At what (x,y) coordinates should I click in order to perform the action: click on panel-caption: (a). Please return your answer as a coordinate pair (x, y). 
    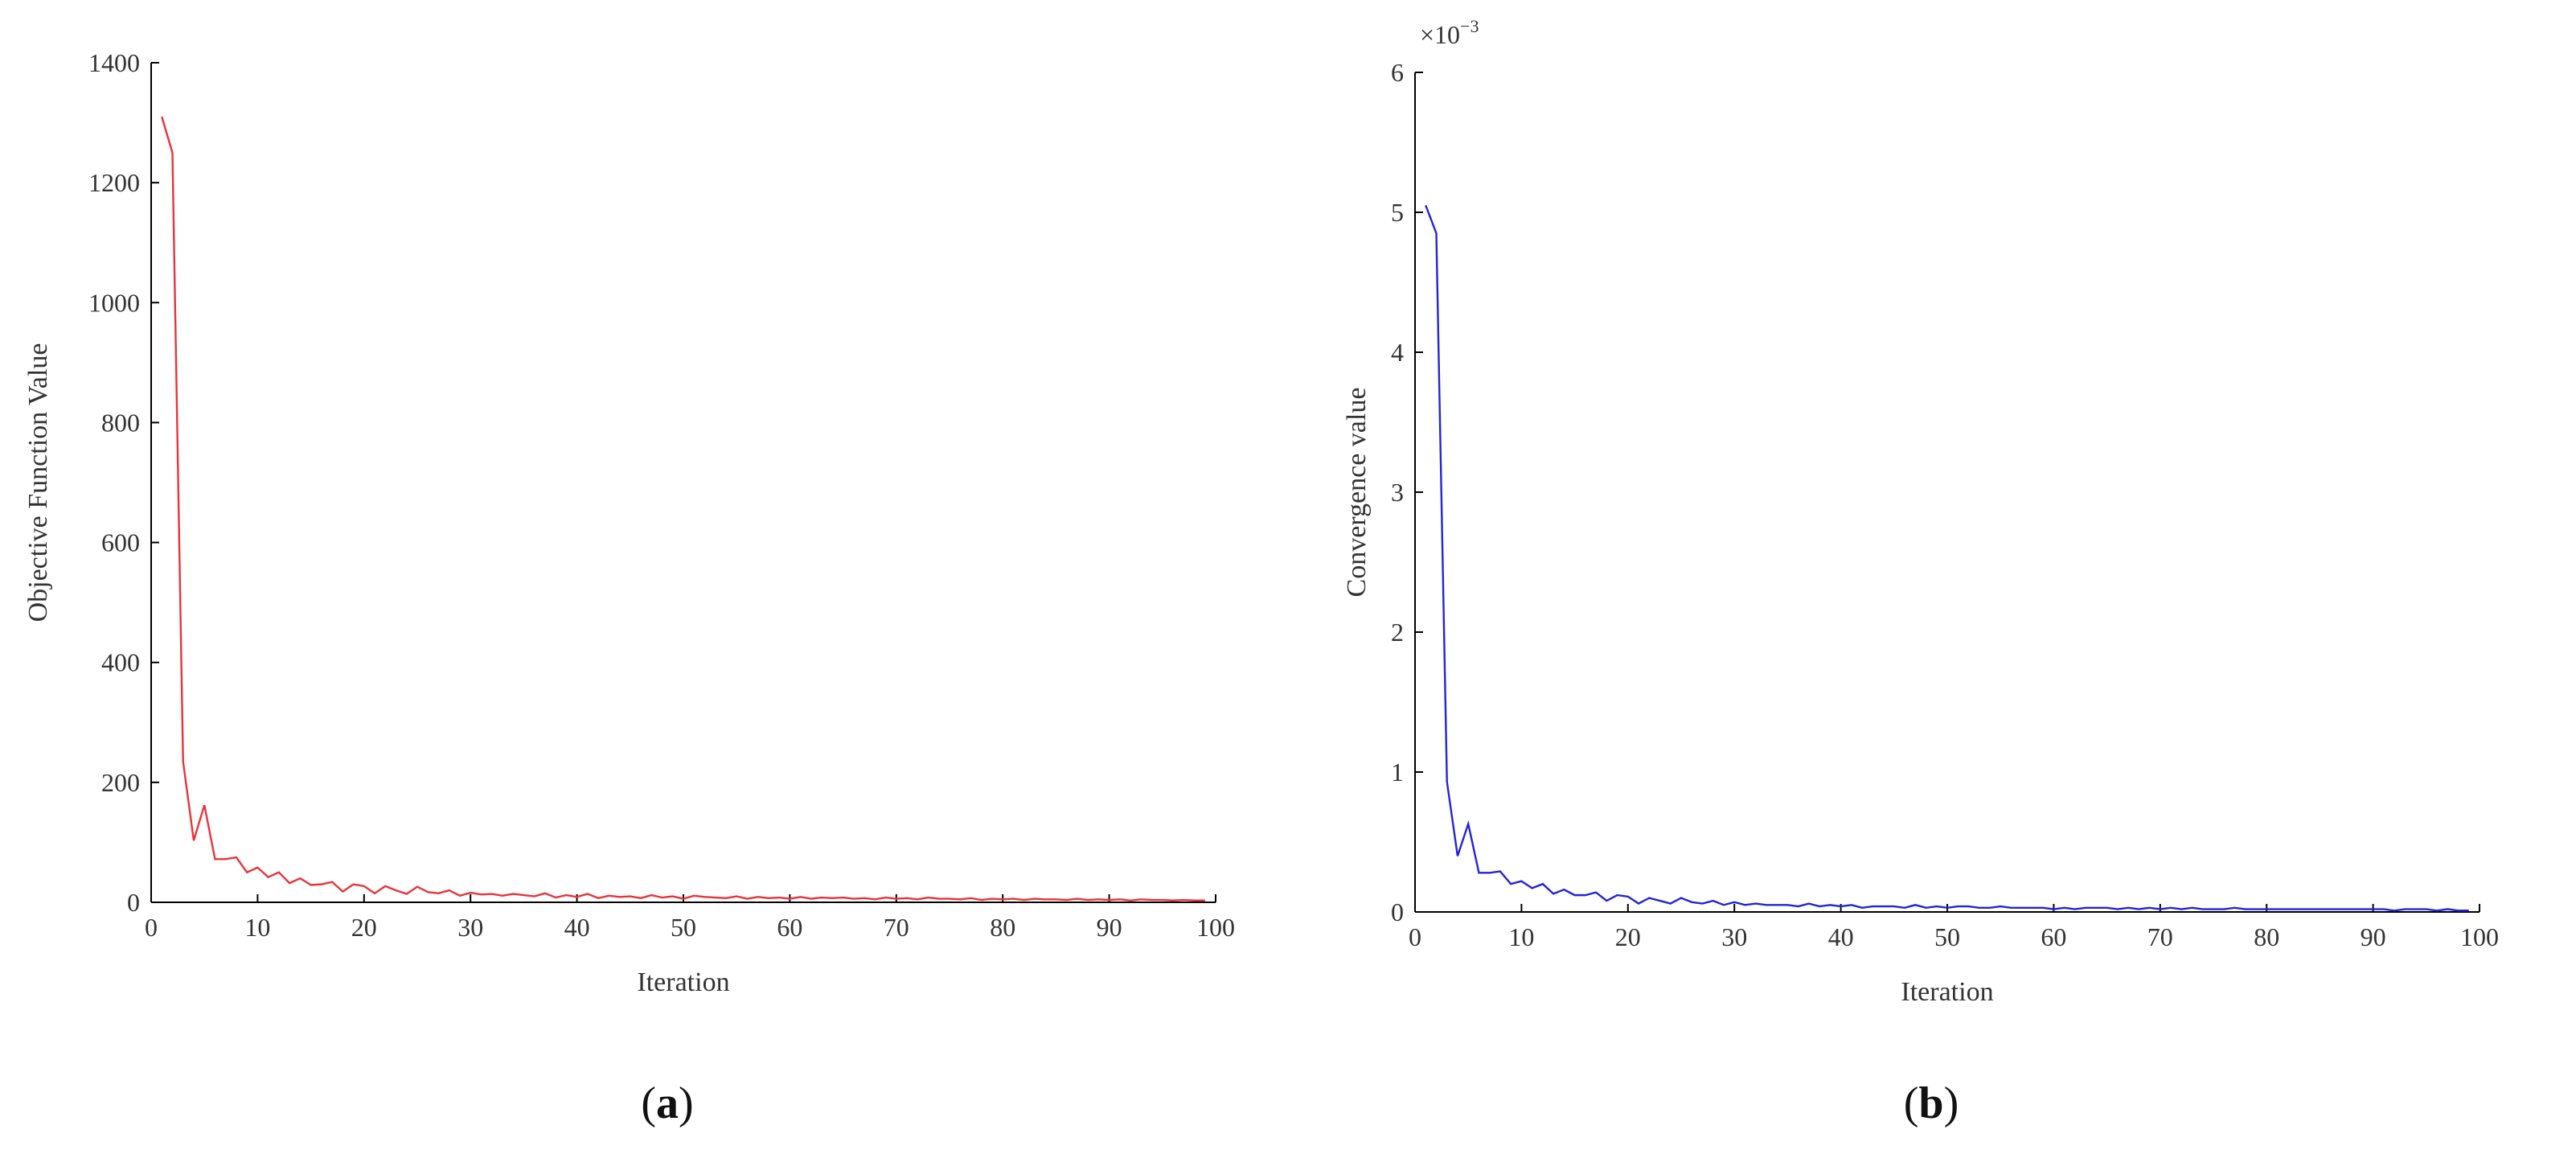
    Looking at the image, I should click on (667, 1103).